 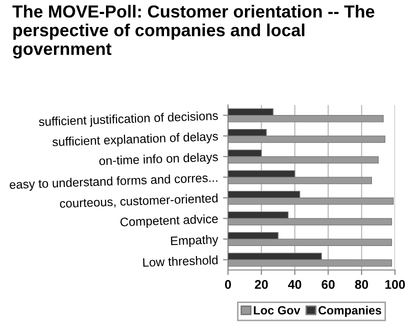 I want to click on x-tick-label: 0, so click(x=228, y=284).